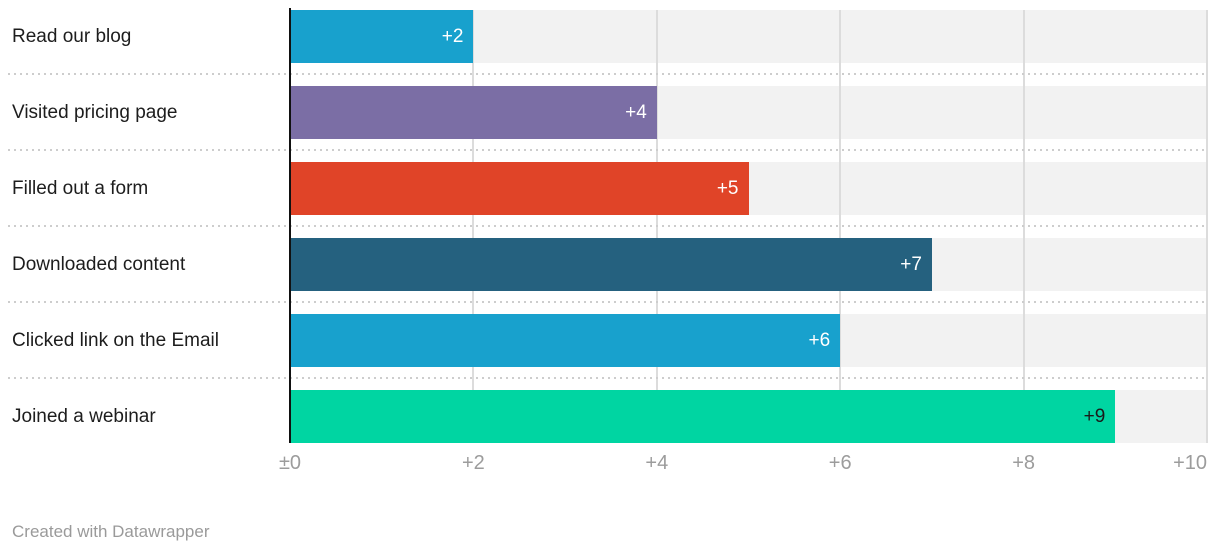 This screenshot has height=556, width=1220. I want to click on value-label: +7, so click(911, 264).